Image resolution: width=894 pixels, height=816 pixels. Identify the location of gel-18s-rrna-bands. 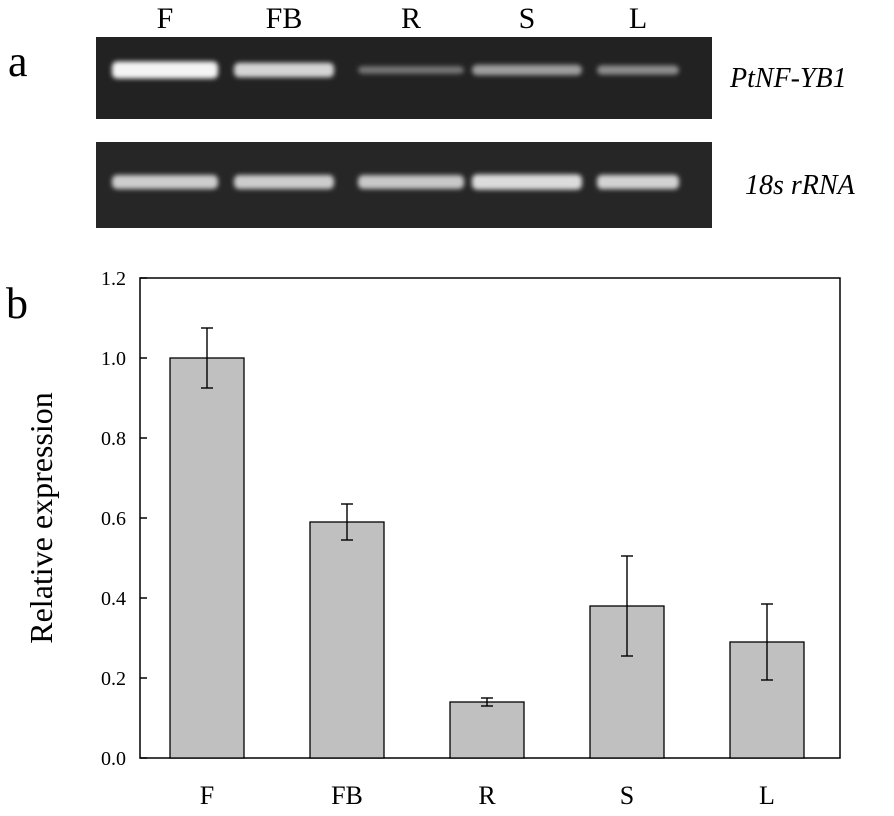
(395, 182).